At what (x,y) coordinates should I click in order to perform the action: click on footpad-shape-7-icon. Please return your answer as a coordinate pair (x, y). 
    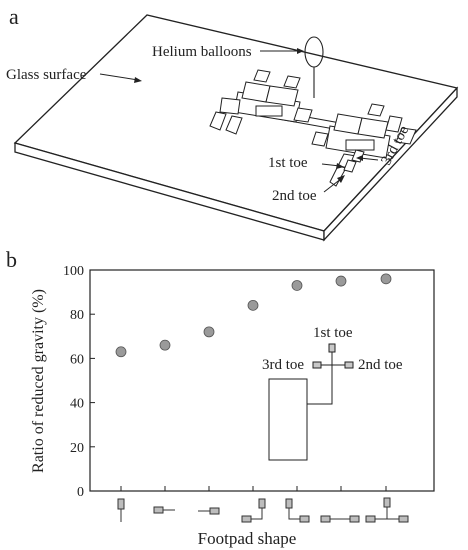
    Looking at the image, I should click on (387, 510).